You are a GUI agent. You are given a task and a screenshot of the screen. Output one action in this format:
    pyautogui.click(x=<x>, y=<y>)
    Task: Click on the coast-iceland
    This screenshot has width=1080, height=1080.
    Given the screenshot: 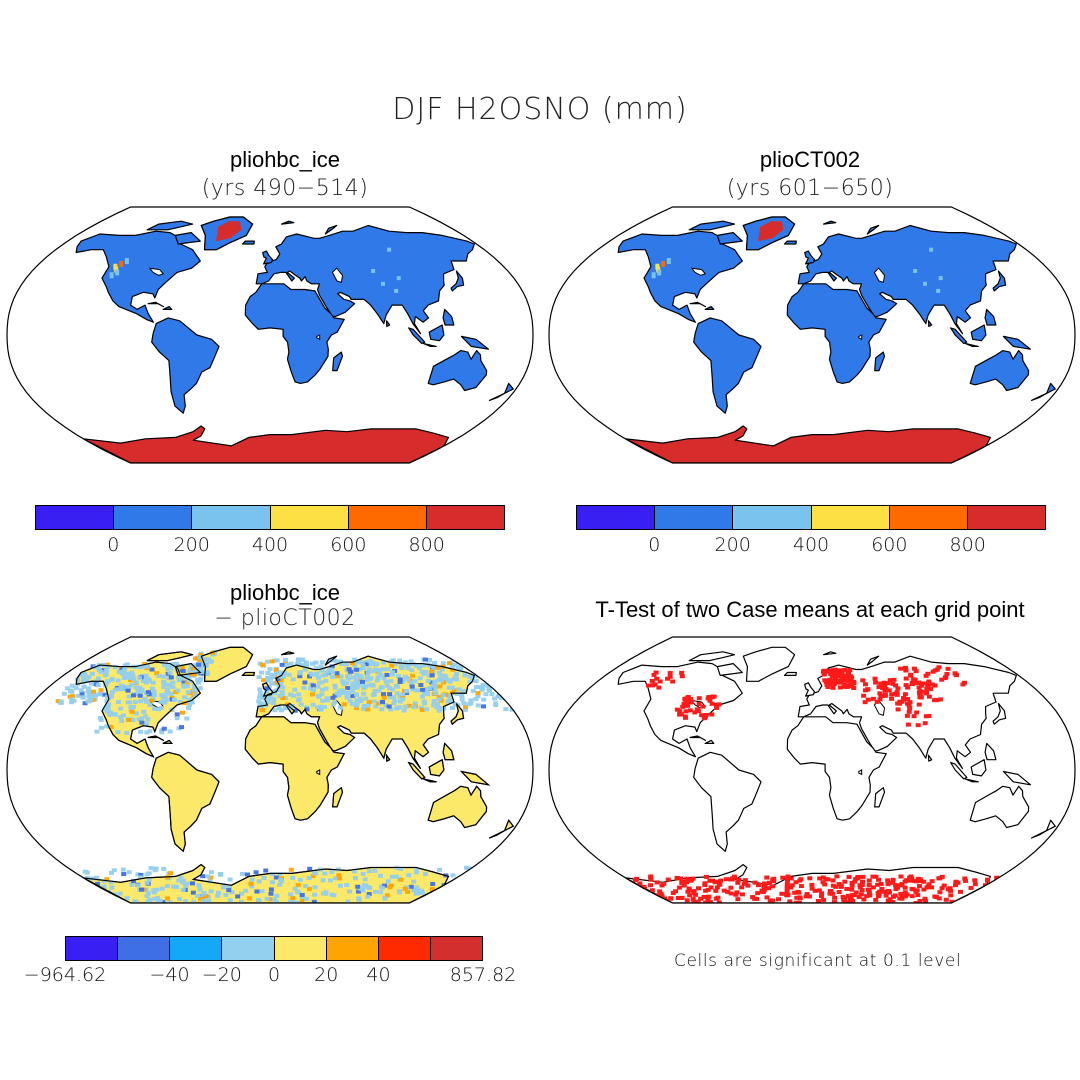 What is the action you would take?
    pyautogui.click(x=248, y=673)
    